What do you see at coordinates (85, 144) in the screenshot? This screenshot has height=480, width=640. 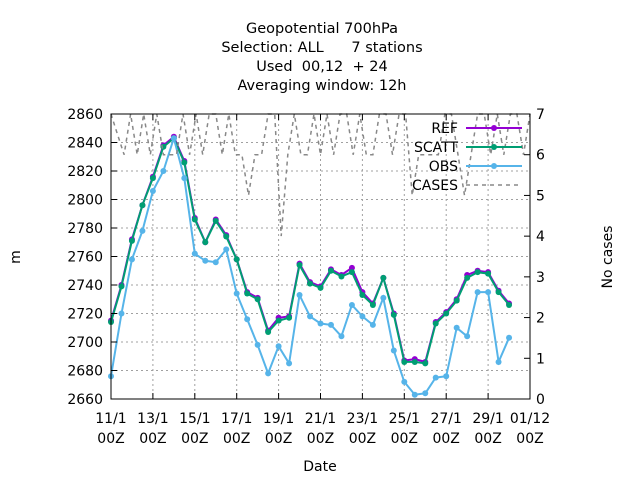 I see `y-tick-label: 2840` at bounding box center [85, 144].